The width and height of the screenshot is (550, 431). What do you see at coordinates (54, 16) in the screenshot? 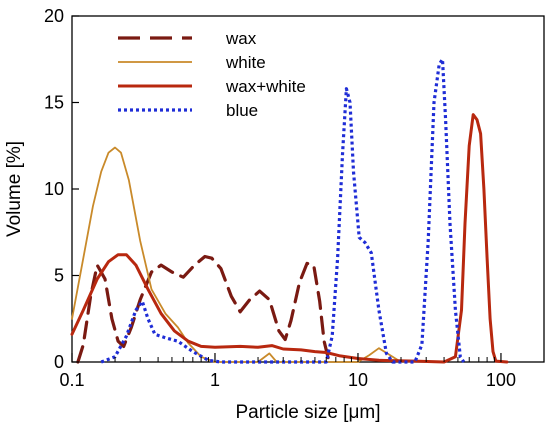
I see `y-tick-label: 20` at bounding box center [54, 16].